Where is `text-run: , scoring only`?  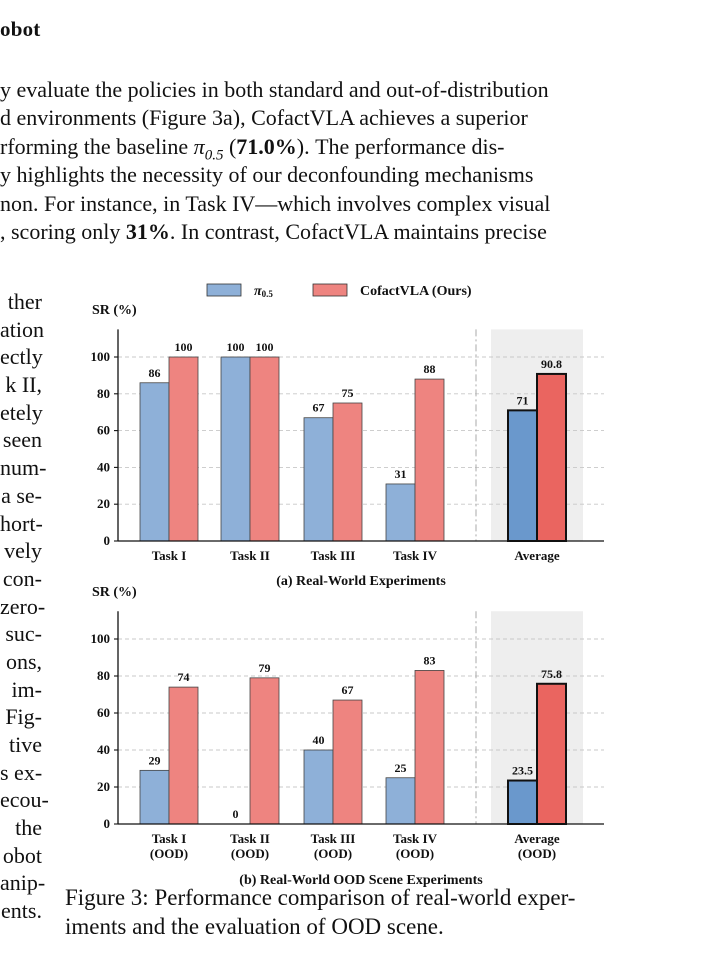
text-run: , scoring only is located at coordinates (63, 231).